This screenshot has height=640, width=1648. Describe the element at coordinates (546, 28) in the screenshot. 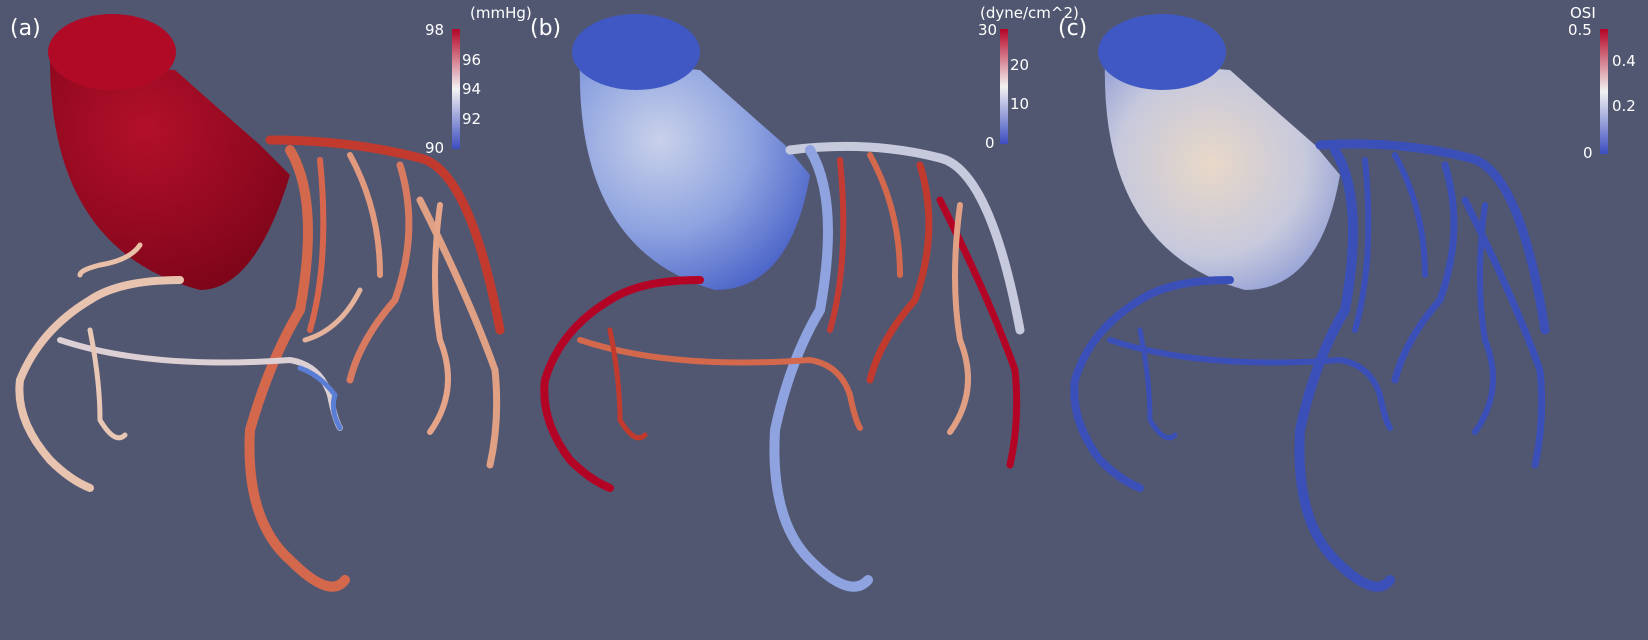

I see `panel-b-label: (b)` at that location.